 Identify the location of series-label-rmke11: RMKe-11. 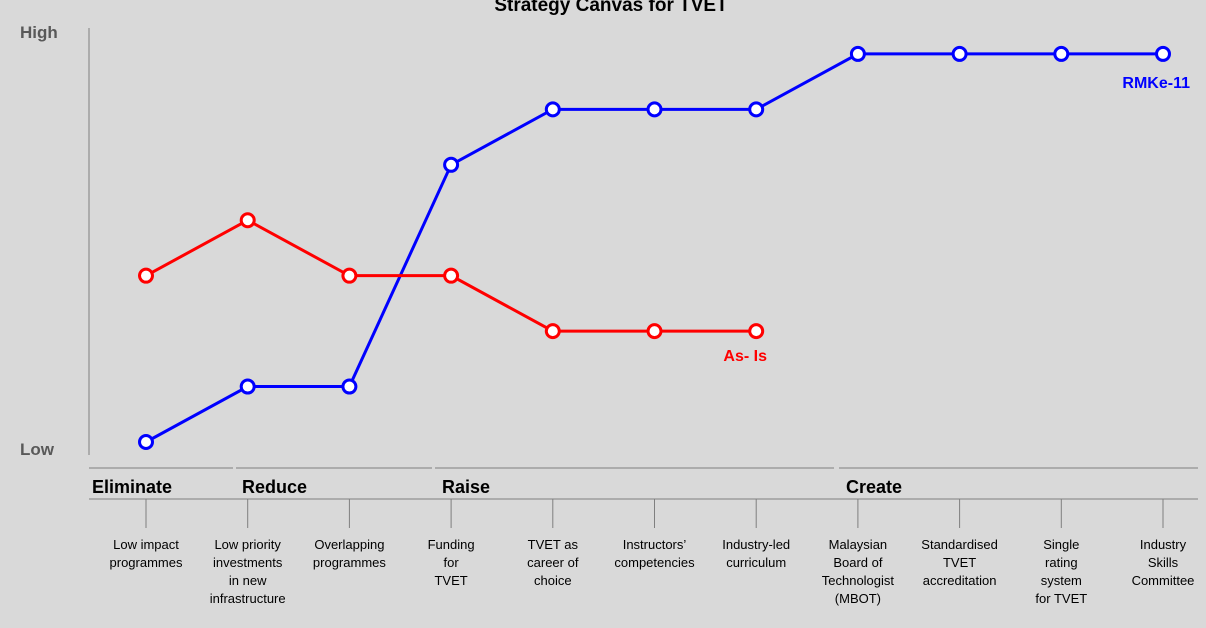
(1156, 83).